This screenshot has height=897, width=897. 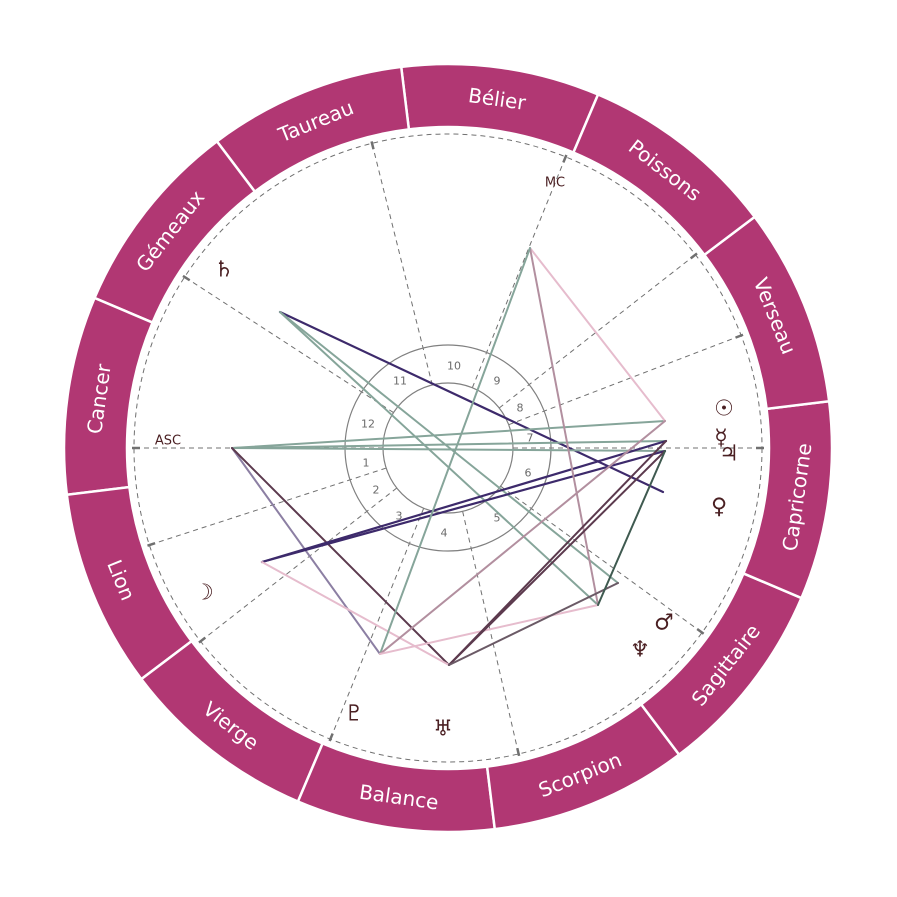 I want to click on mercury-icon: ☿, so click(x=721, y=438).